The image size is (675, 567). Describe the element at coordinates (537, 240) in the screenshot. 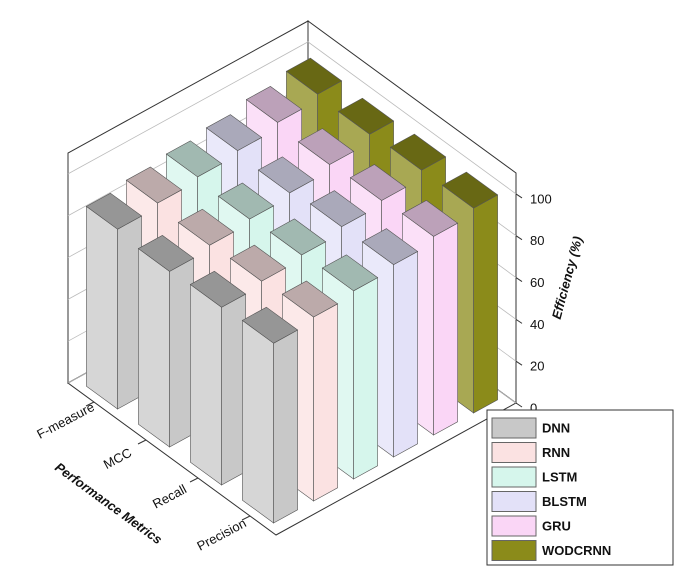

I see `y-tick-label: 80` at that location.